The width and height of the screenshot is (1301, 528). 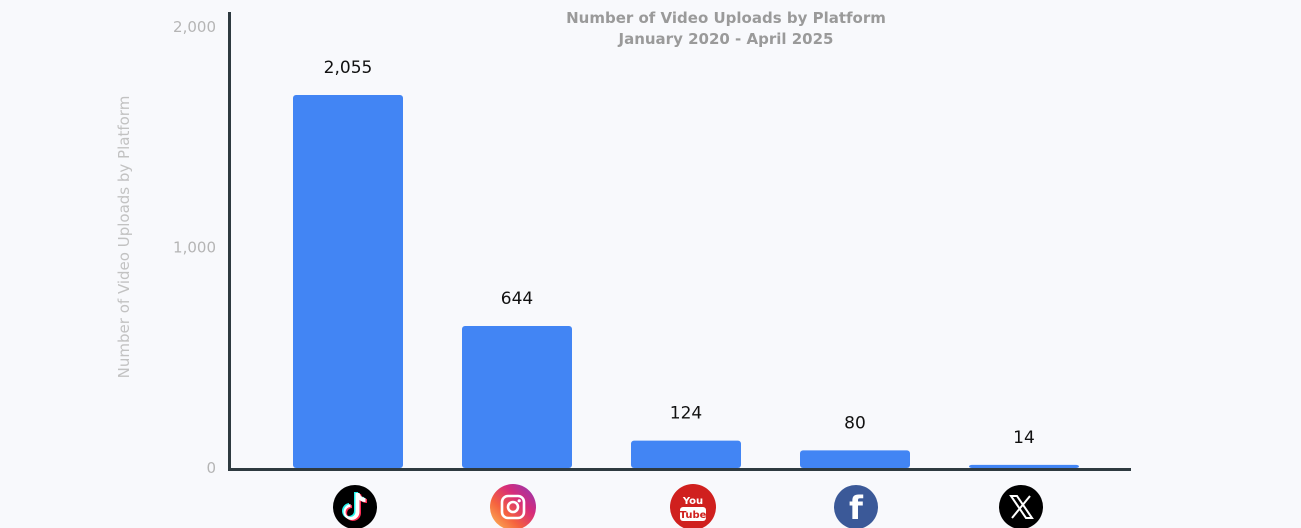 What do you see at coordinates (1024, 466) in the screenshot?
I see `bar-x` at bounding box center [1024, 466].